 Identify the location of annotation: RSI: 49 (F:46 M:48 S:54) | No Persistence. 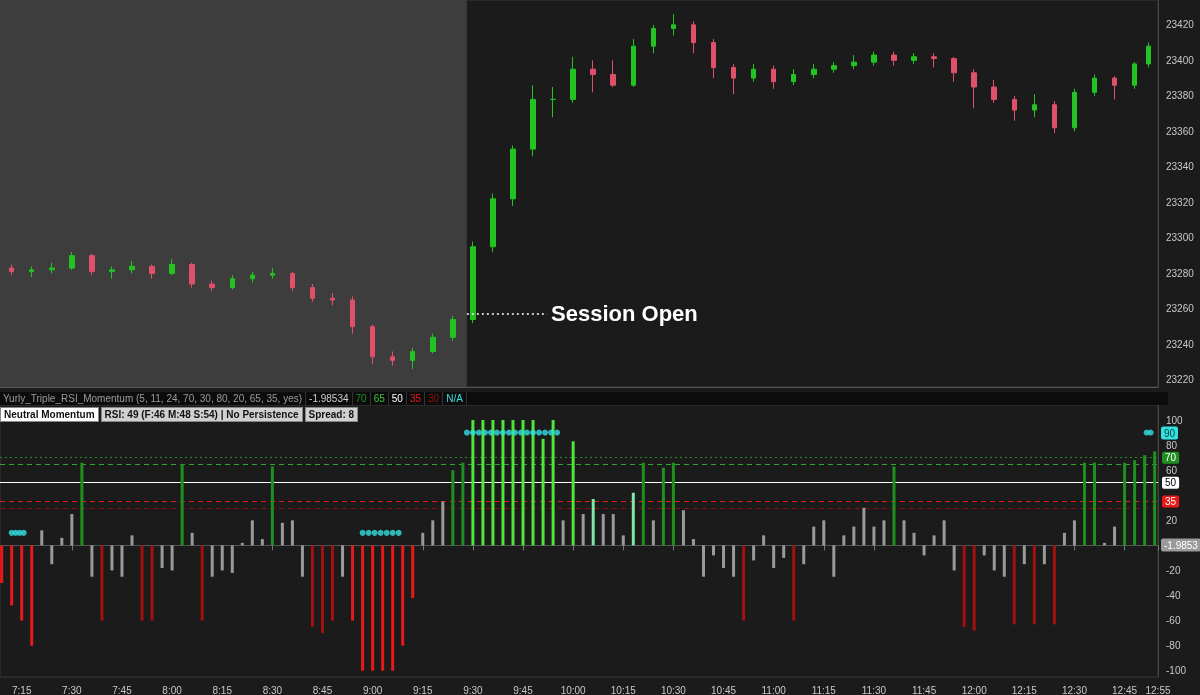
(201, 414).